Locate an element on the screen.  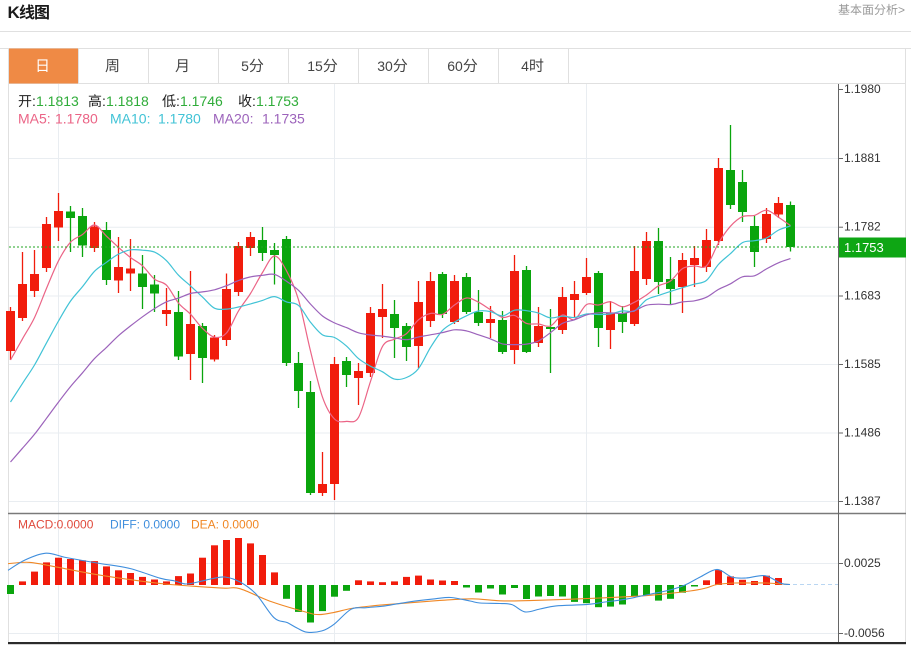
svg-text: -0.0056 is located at coordinates (864, 633).